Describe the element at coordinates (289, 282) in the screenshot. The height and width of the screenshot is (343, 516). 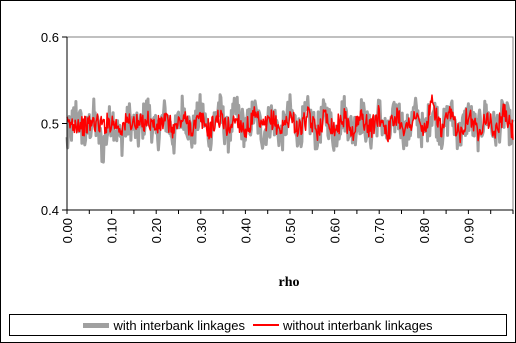
I see `x-axis-title: rho` at that location.